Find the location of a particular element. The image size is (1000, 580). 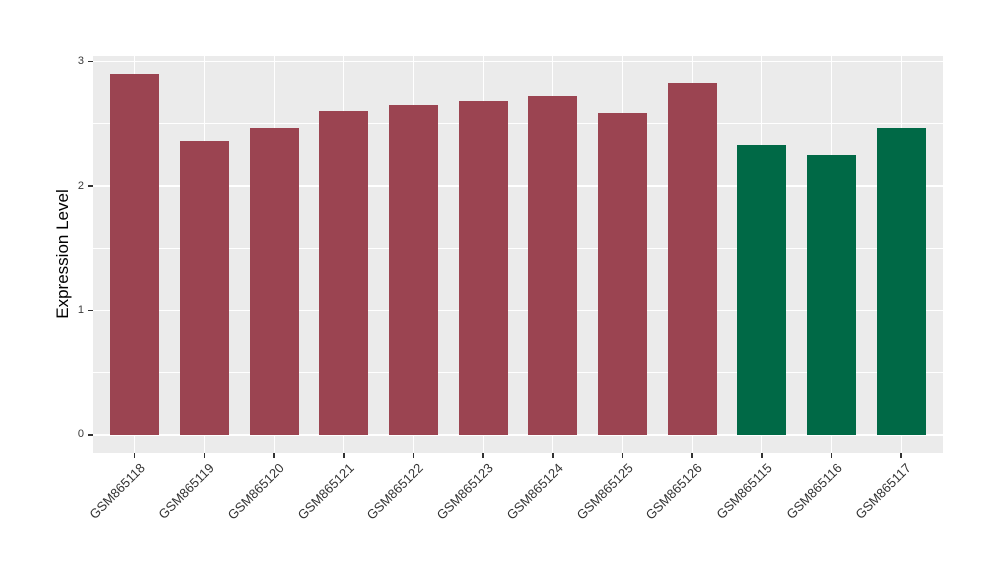

x-tick-label: GSM865116 is located at coordinates (813, 491).